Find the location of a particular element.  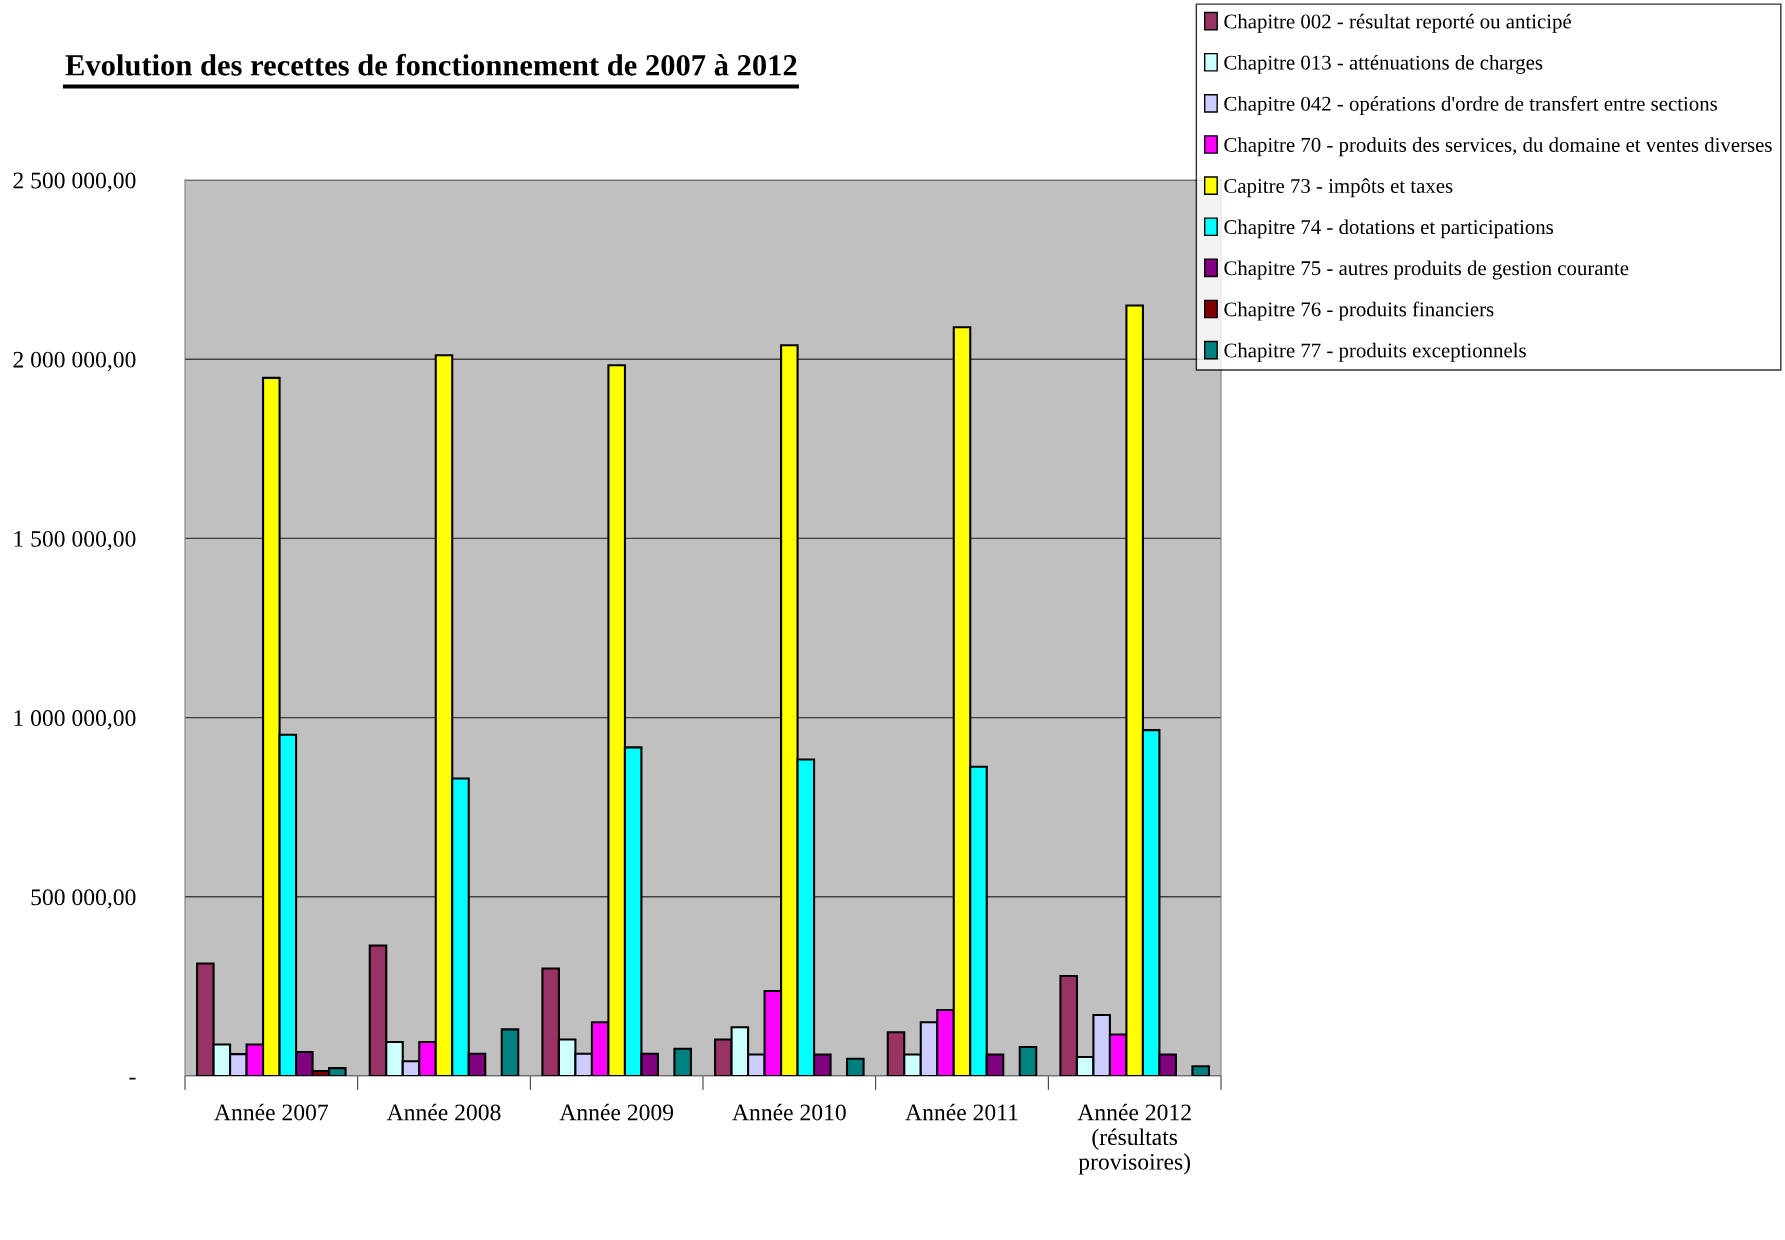

x-tick-label: Année 2007 is located at coordinates (271, 1112).